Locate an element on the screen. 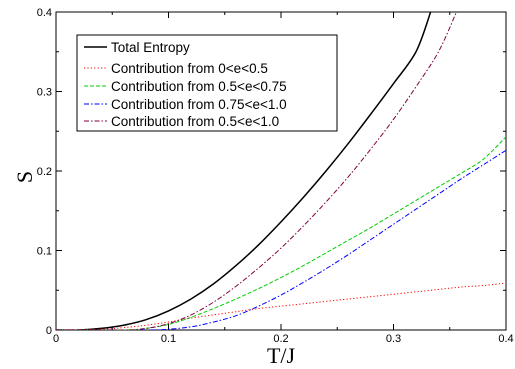 This screenshot has height=369, width=515. legend-label-4: Contribution from 0.5<e<1.0 is located at coordinates (195, 121).